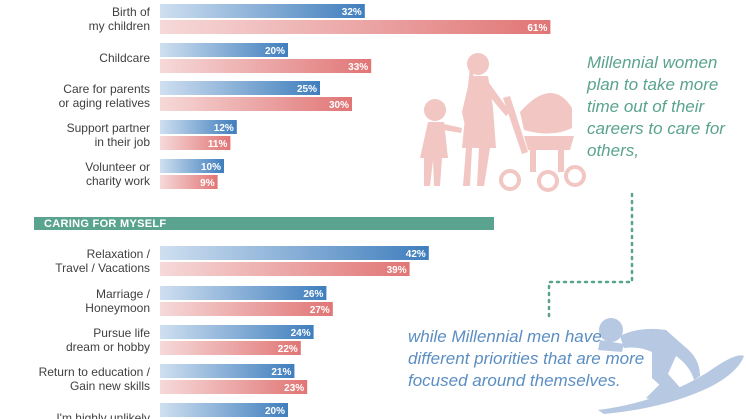  What do you see at coordinates (264, 223) in the screenshot?
I see `section-band` at bounding box center [264, 223].